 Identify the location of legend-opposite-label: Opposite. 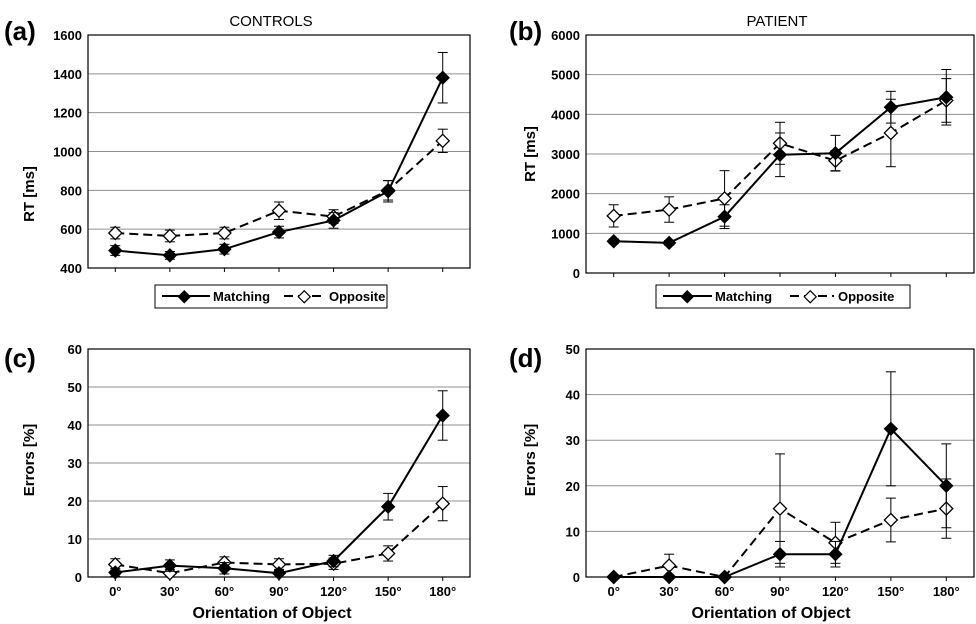
(866, 296).